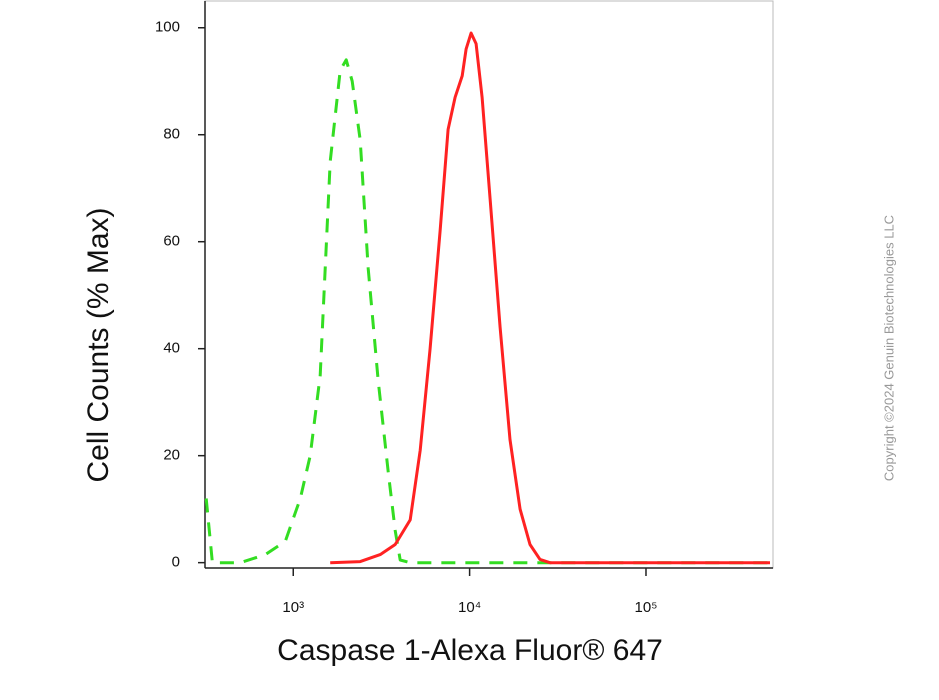 The width and height of the screenshot is (939, 700). What do you see at coordinates (171, 455) in the screenshot?
I see `y-tick-label: 20` at bounding box center [171, 455].